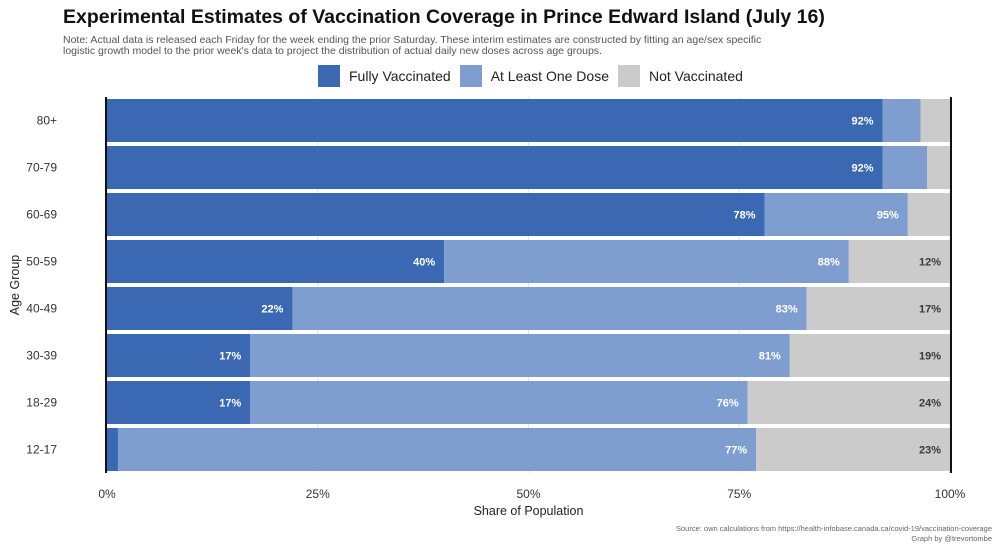  What do you see at coordinates (930, 263) in the screenshot?
I see `label-not-vaccinated-50-59: 12%` at bounding box center [930, 263].